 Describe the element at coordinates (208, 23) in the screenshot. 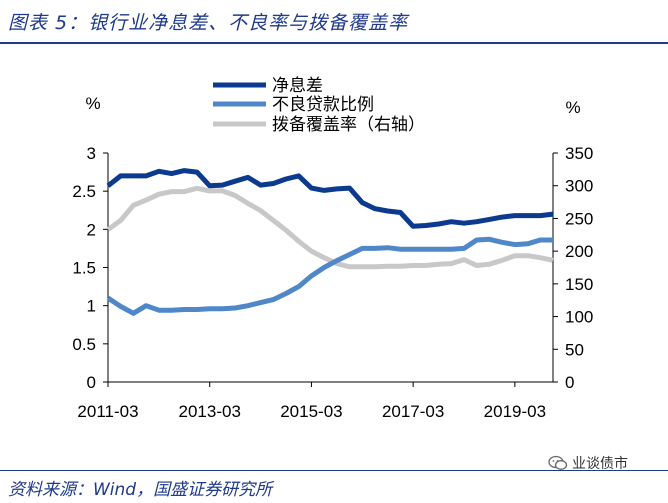

I see `figure-title: 图表 5：银行业净息差、不良率与拨备覆盖率` at that location.